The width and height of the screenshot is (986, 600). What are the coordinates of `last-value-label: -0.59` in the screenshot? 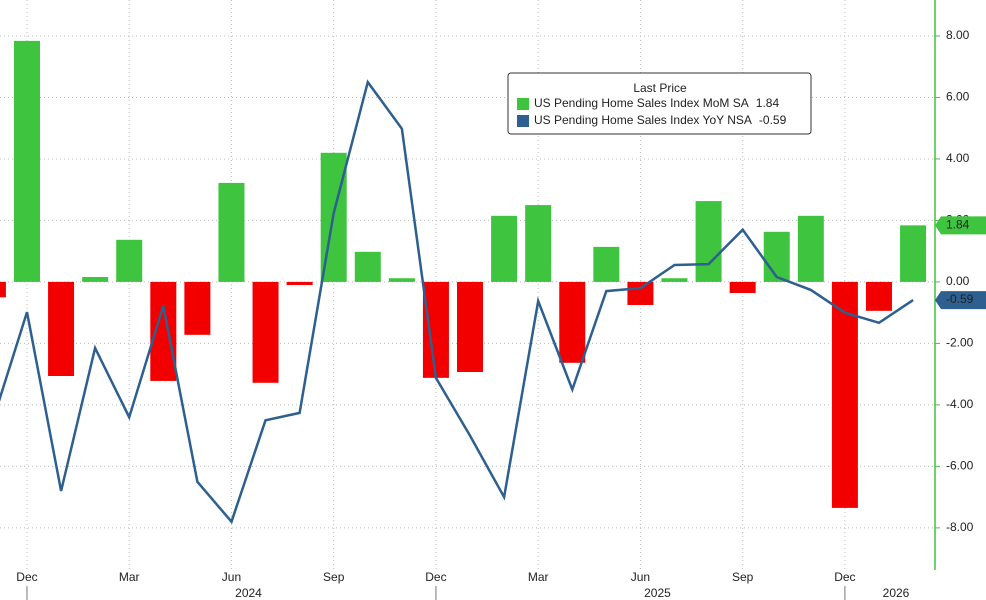 It's located at (960, 299).